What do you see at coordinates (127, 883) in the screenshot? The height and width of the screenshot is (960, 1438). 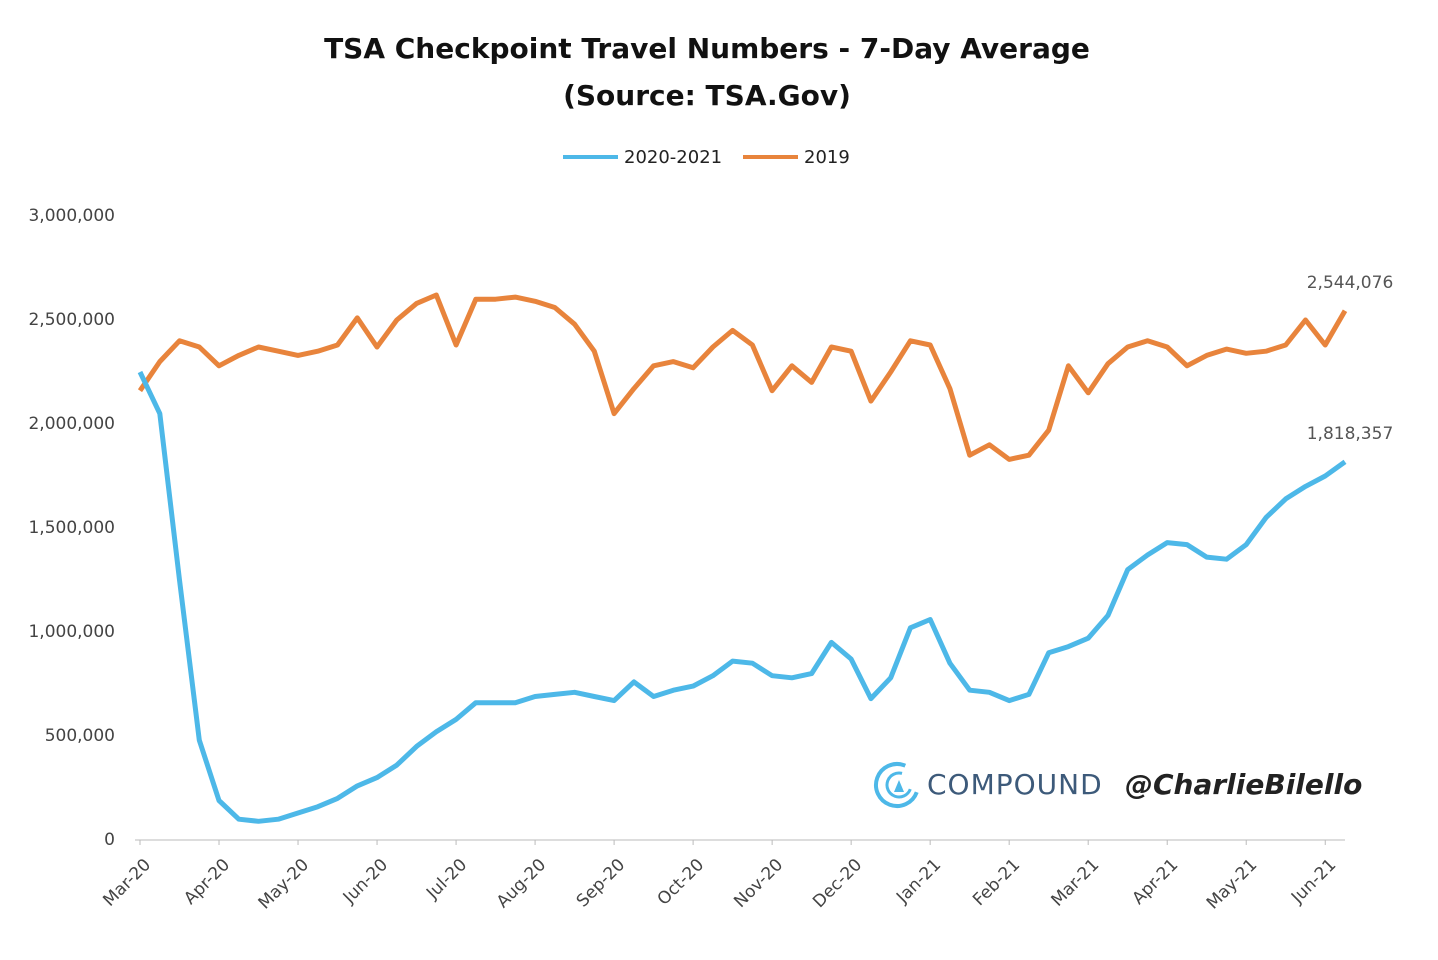 I see `x-tick-label: Mar-20` at bounding box center [127, 883].